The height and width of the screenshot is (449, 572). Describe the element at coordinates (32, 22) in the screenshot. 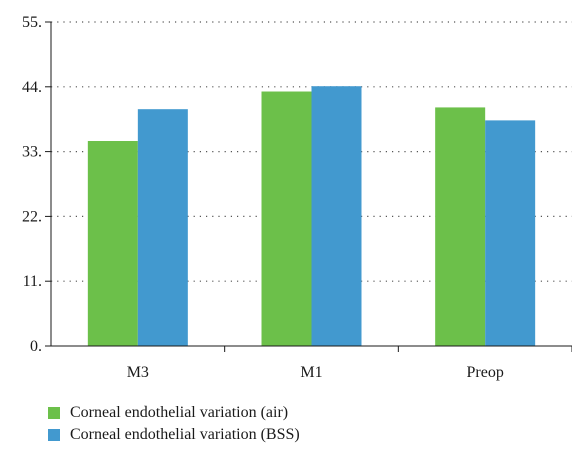

I see `y-tick-label: 55.` at that location.